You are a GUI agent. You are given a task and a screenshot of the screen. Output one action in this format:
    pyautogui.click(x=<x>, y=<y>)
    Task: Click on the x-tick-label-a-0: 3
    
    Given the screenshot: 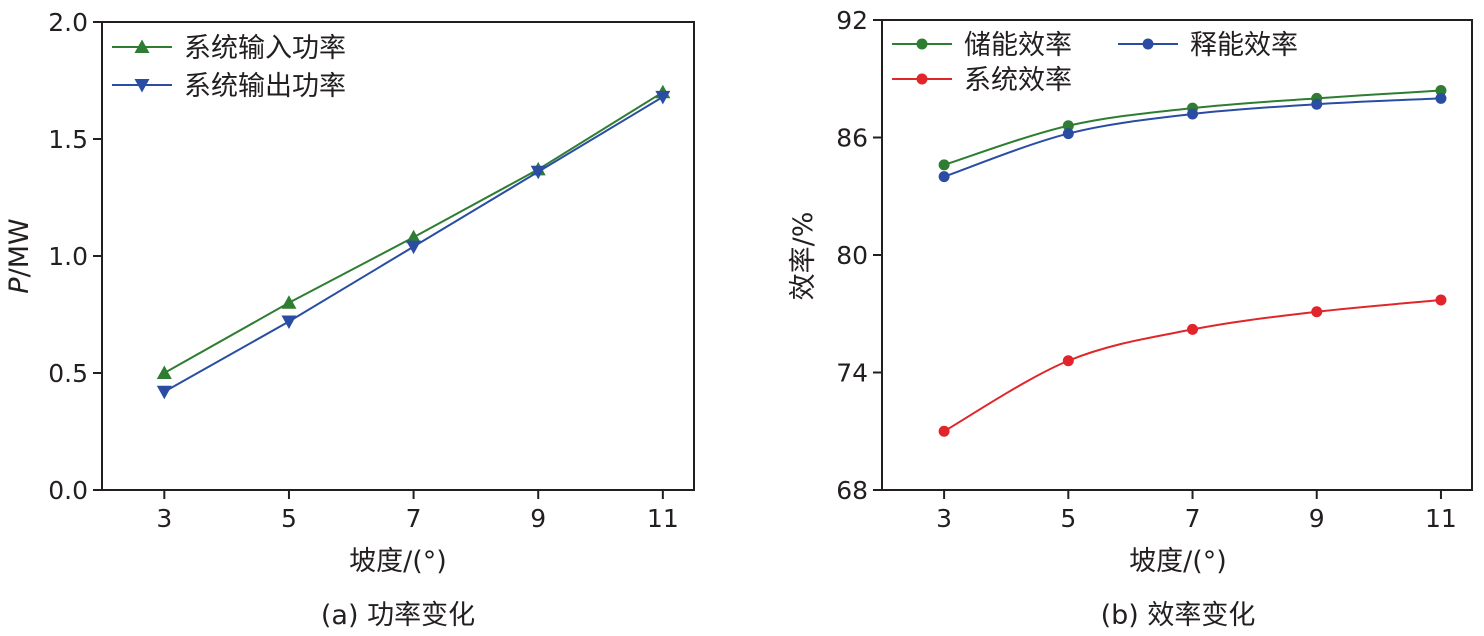 What is the action you would take?
    pyautogui.click(x=164, y=518)
    